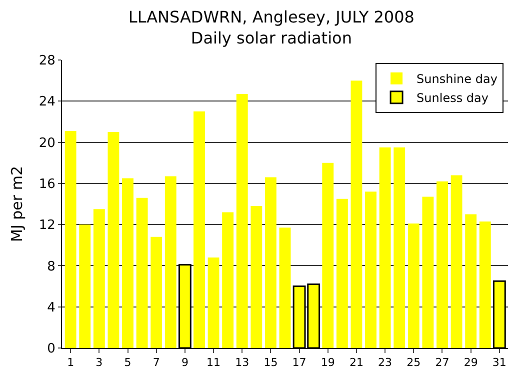 The image size is (522, 378). I want to click on y-tick-label: 28, so click(47, 61).